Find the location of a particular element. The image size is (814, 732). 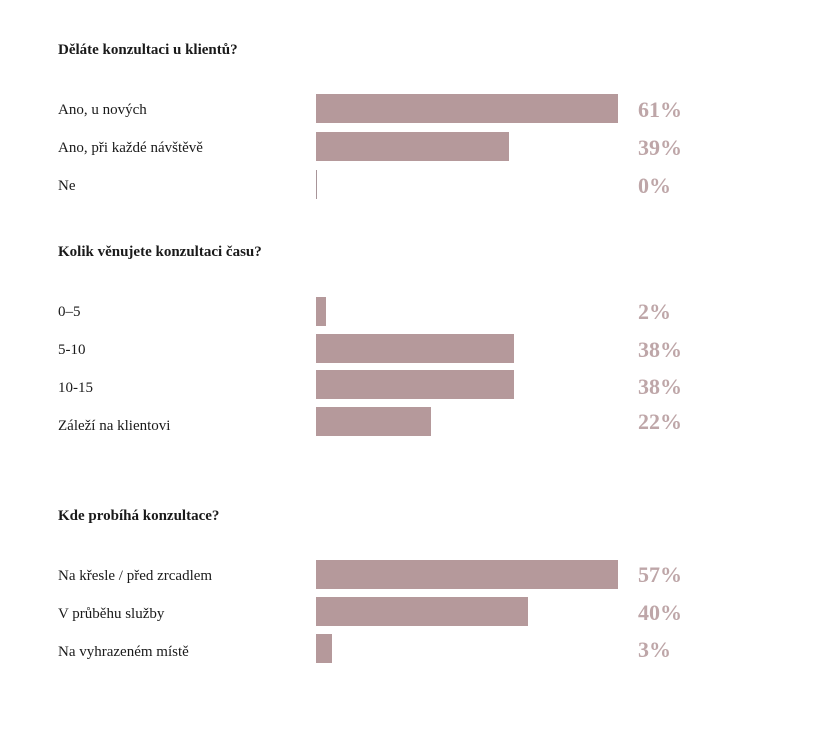

q3-category-3: Na vyhrazeném místě is located at coordinates (123, 652).